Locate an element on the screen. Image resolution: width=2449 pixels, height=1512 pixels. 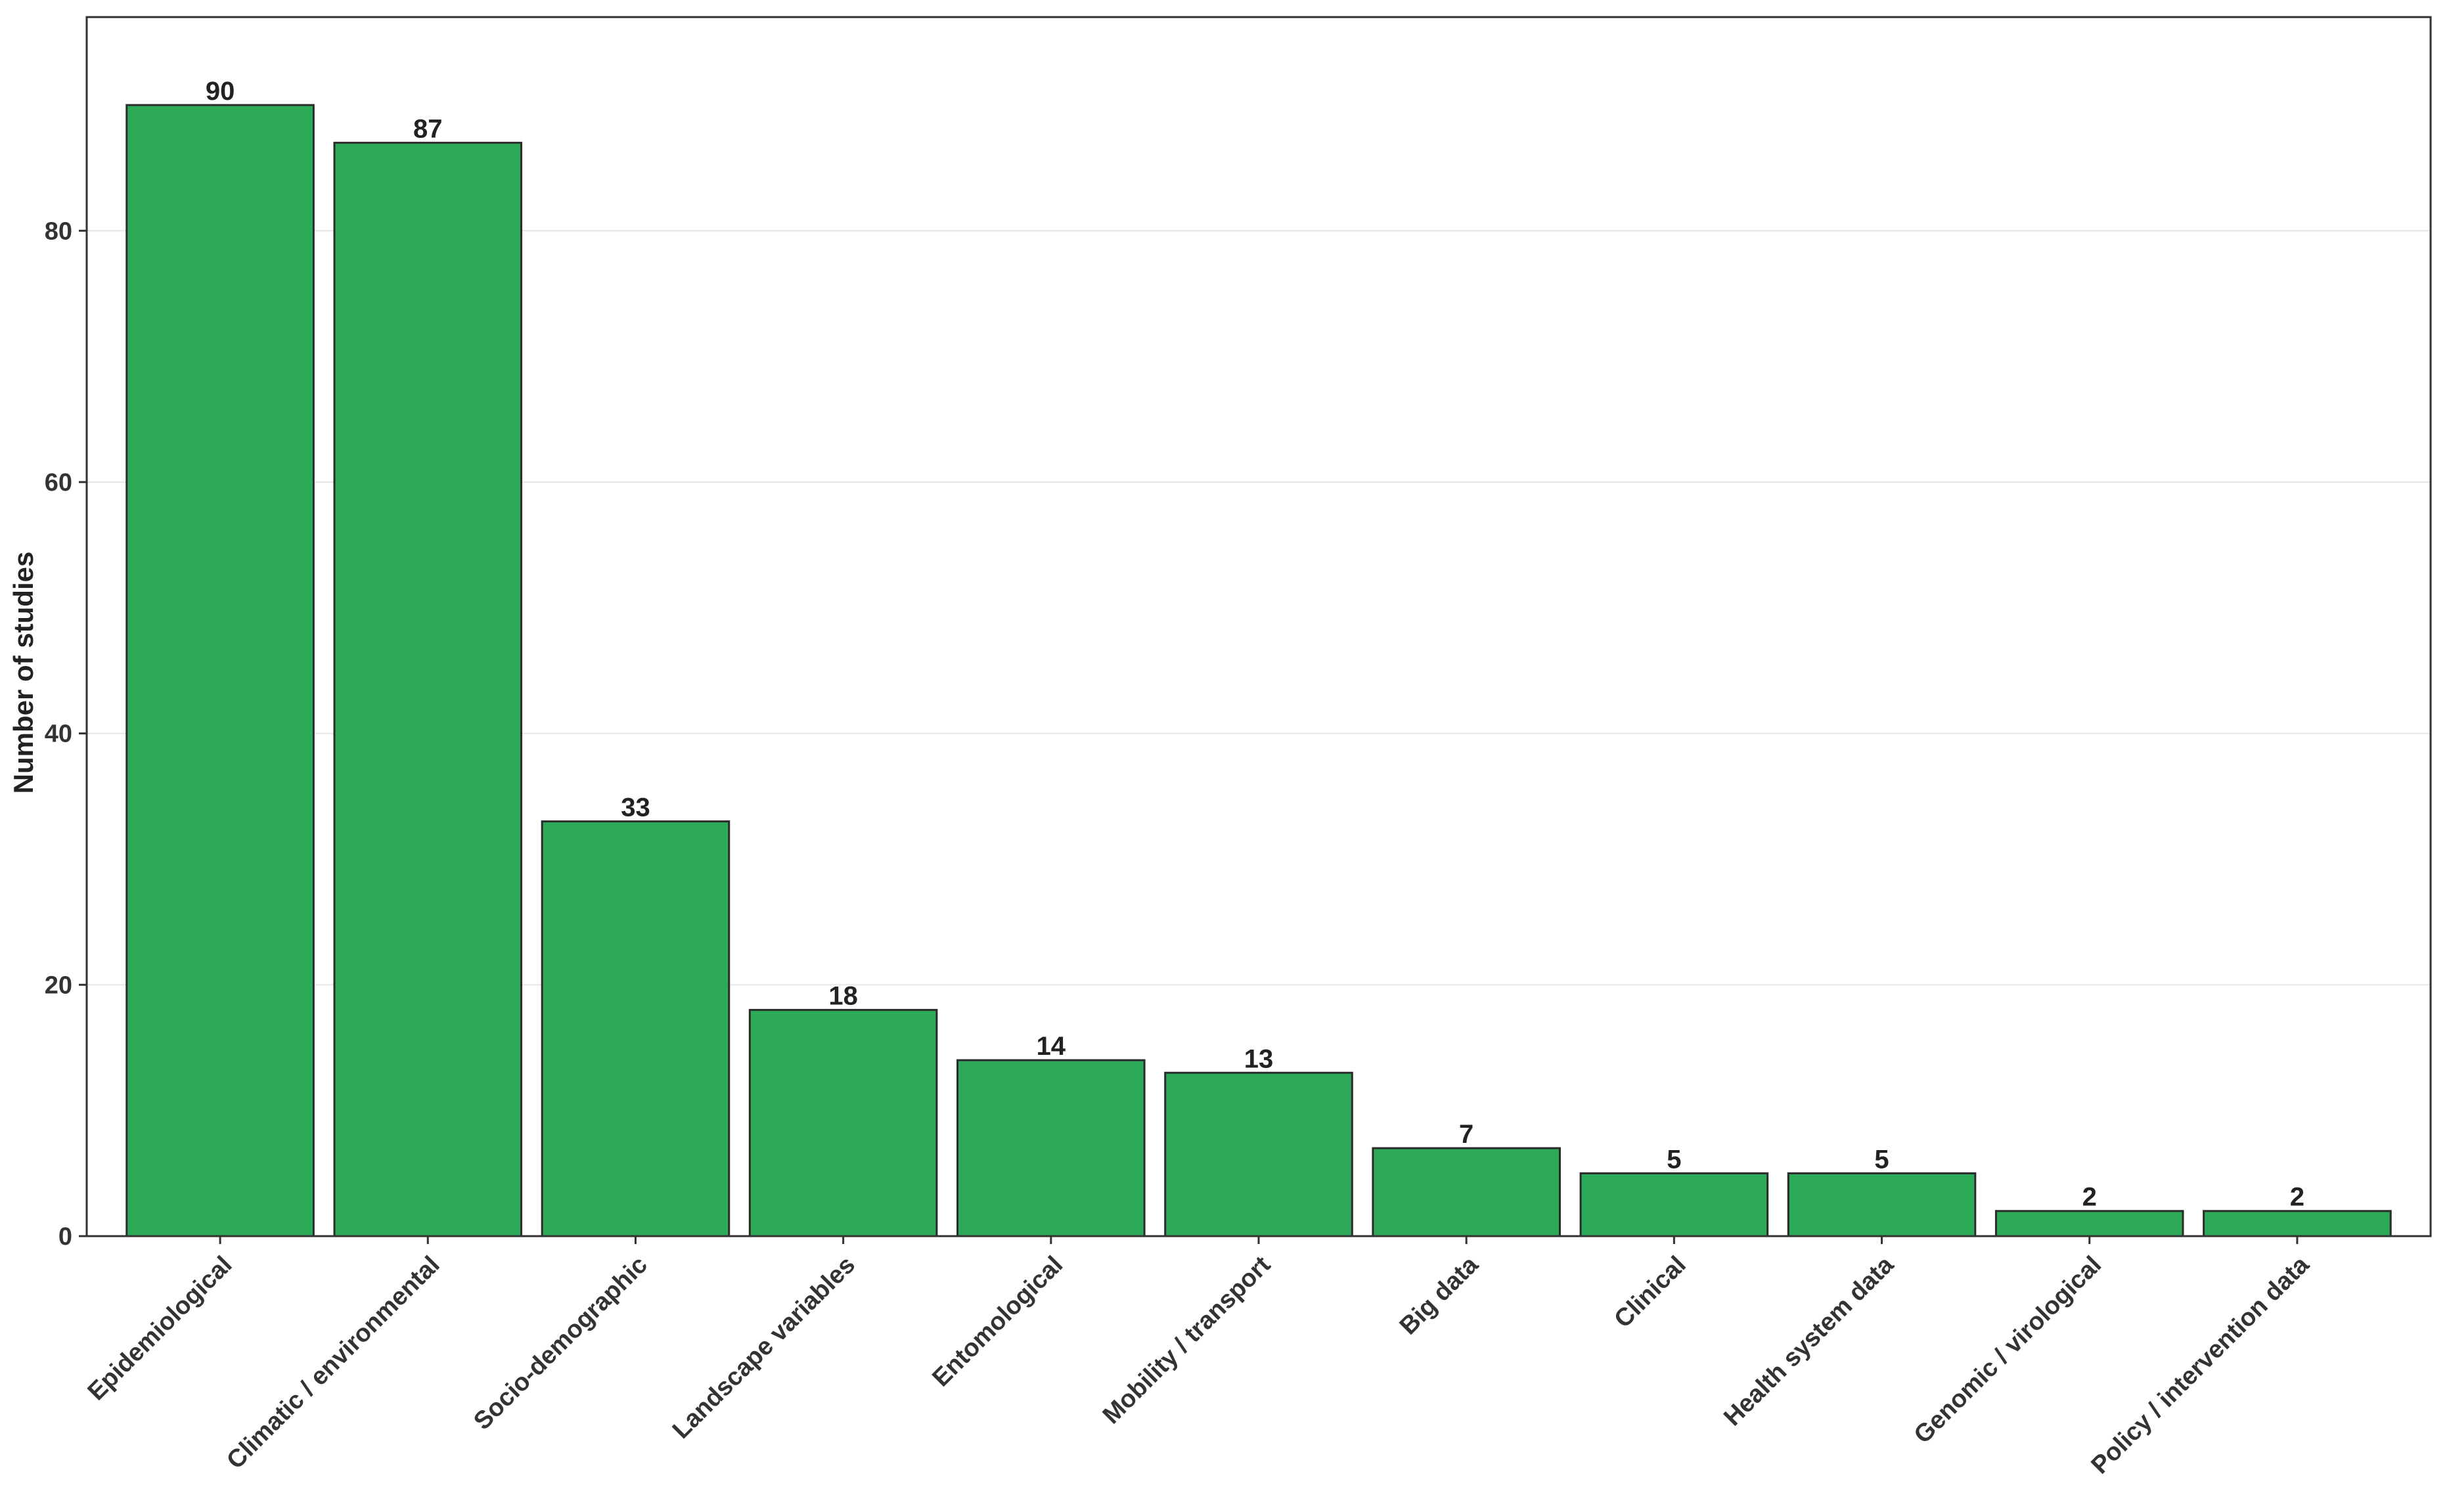
x-tick-label: Landscape variables is located at coordinates (764, 1348).